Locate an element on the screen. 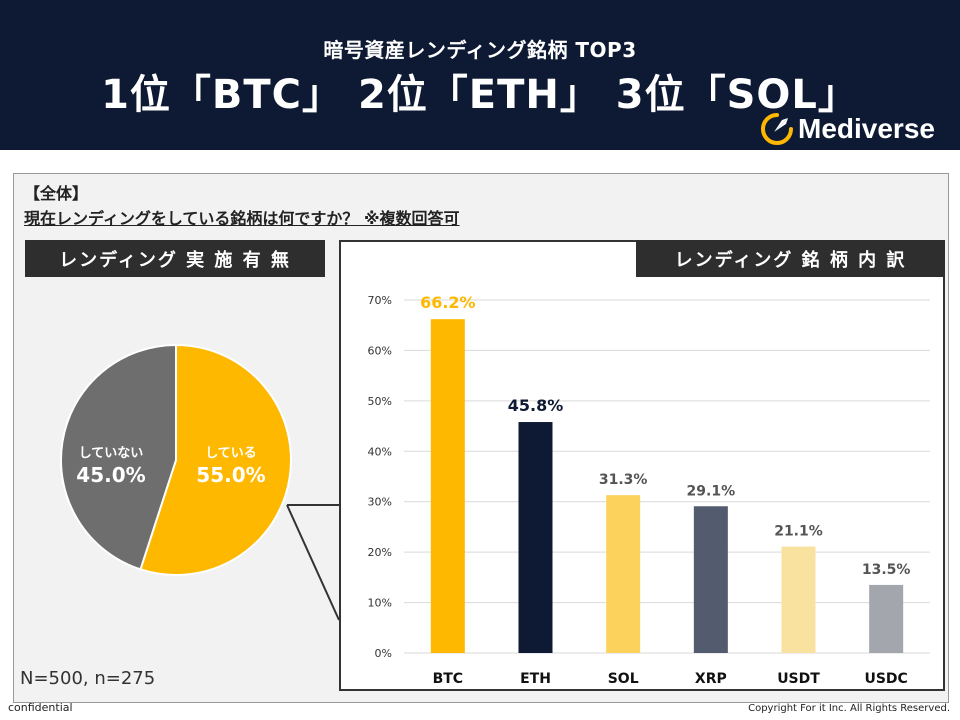  bar-value-label: 45.8% is located at coordinates (536, 405).